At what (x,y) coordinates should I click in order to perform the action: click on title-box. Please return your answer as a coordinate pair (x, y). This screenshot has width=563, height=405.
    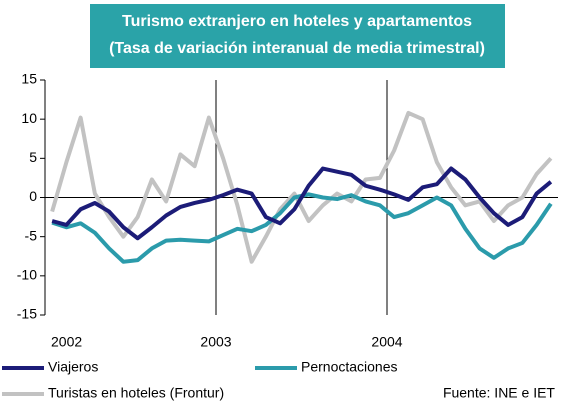
    Looking at the image, I should click on (297, 36).